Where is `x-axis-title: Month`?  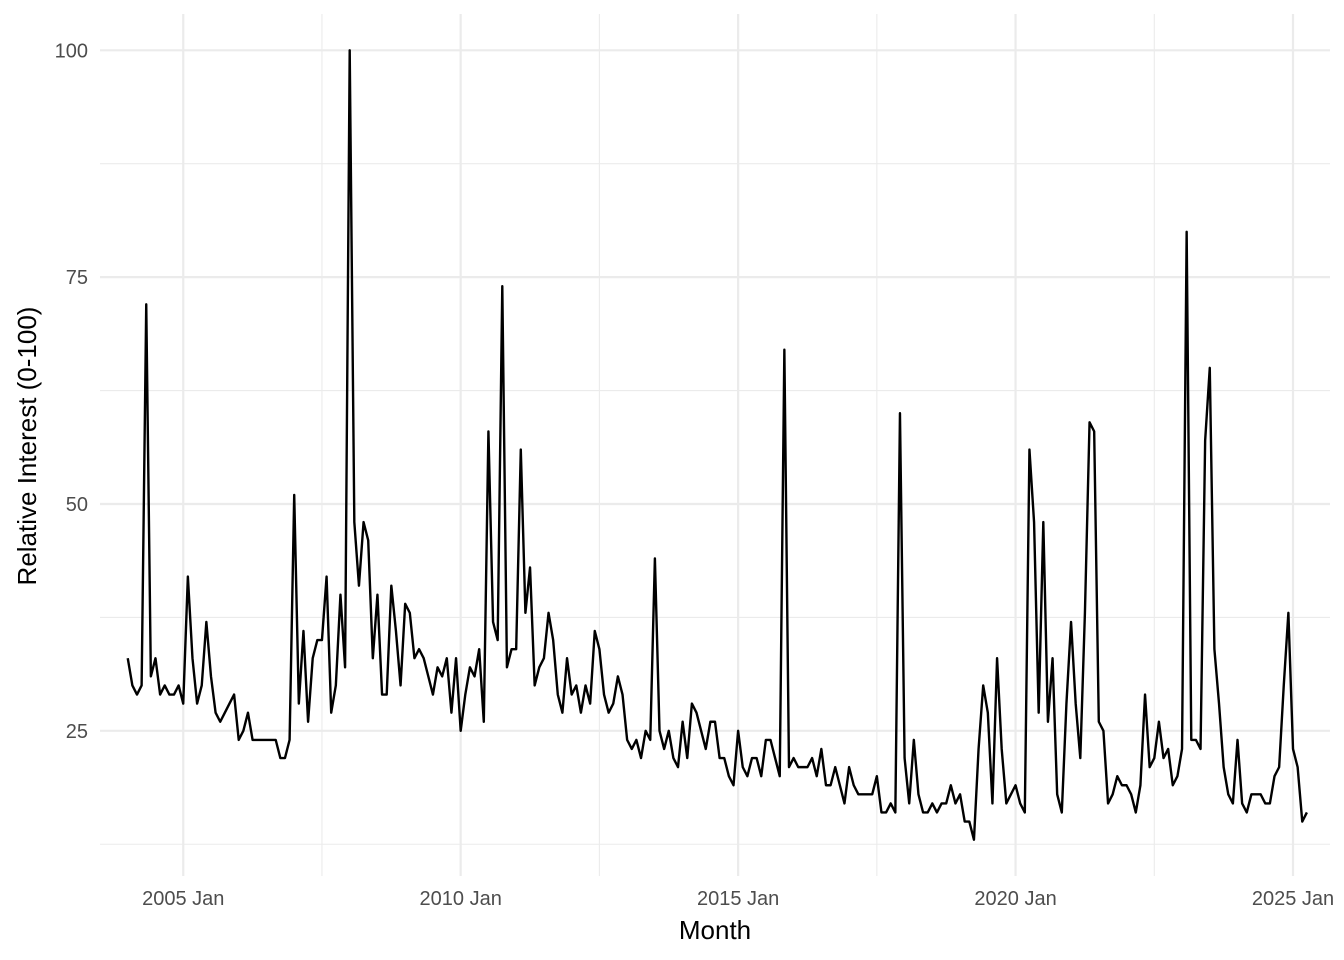 x-axis-title: Month is located at coordinates (715, 930).